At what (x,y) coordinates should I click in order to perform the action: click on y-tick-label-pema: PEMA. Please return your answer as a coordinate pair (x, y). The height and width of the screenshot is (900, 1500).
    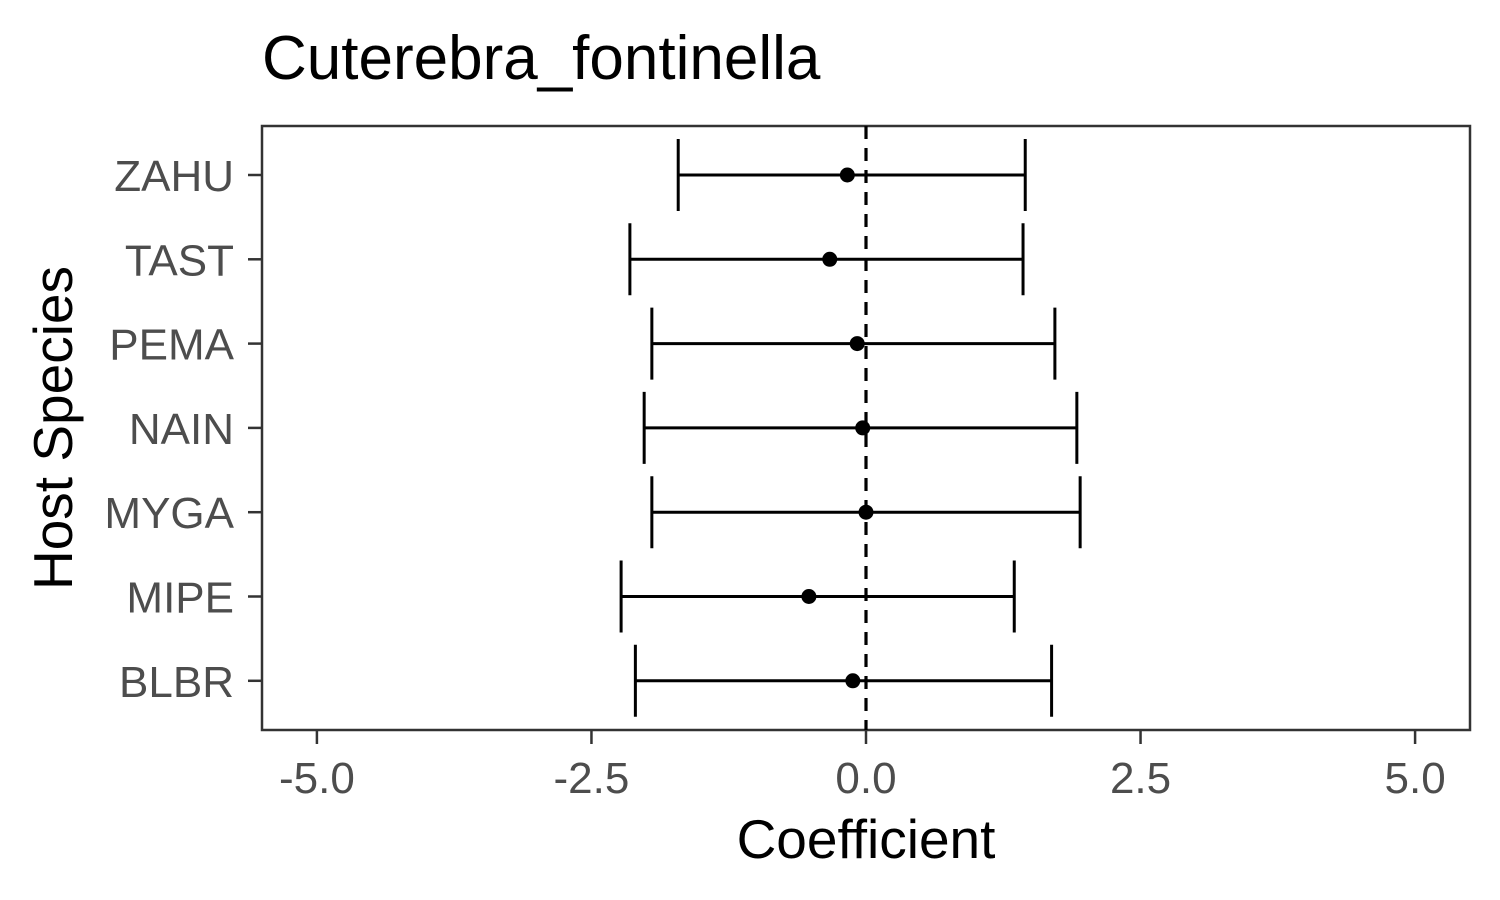
    Looking at the image, I should click on (171, 345).